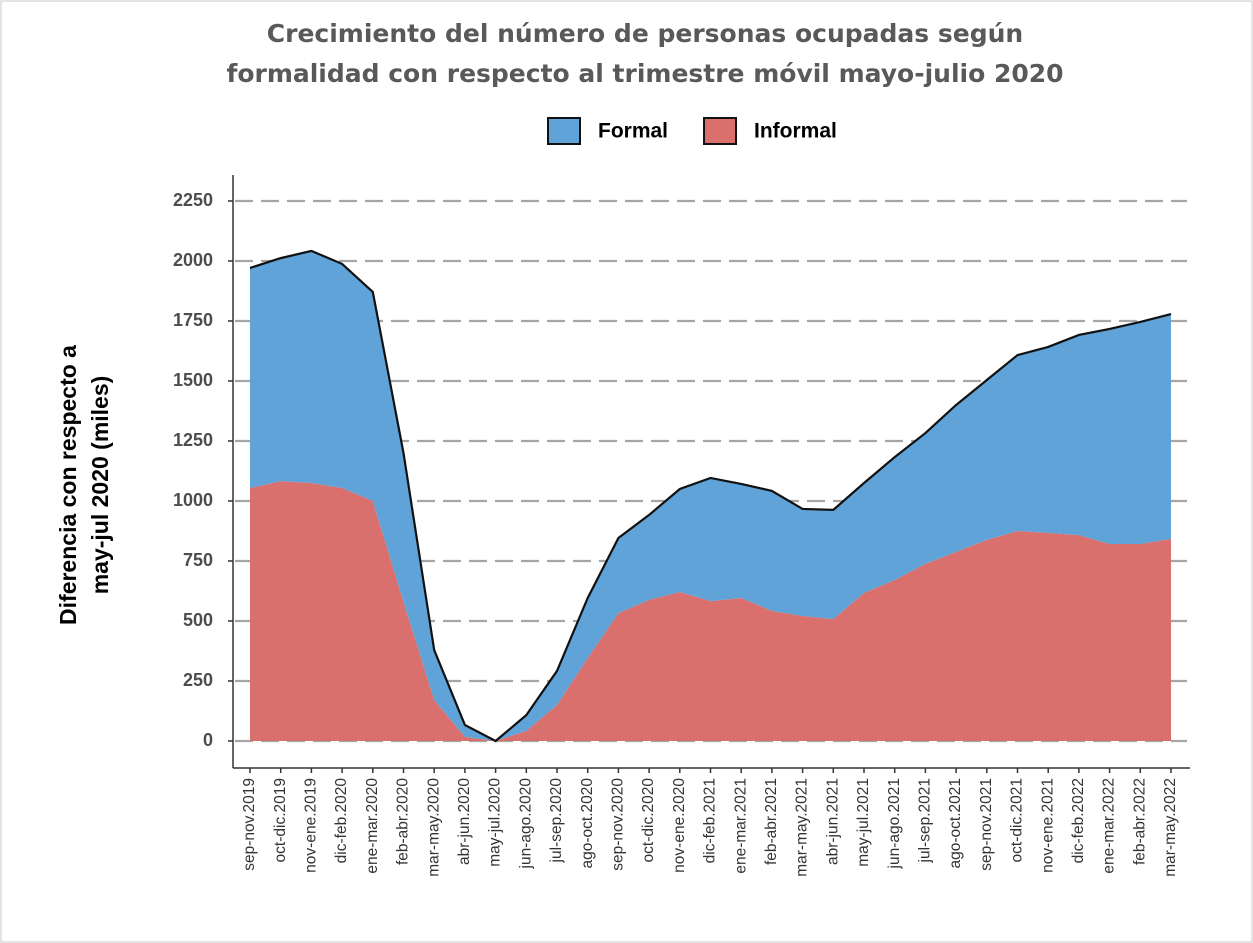 This screenshot has height=943, width=1253. Describe the element at coordinates (1109, 826) in the screenshot. I see `x-tick-label: ene-mar.2022` at that location.